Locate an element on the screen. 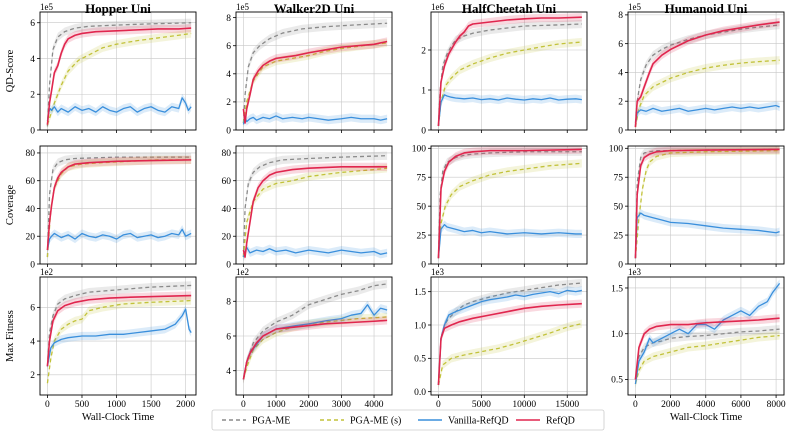  subplot-title: Humanoid Uni is located at coordinates (706, 8).